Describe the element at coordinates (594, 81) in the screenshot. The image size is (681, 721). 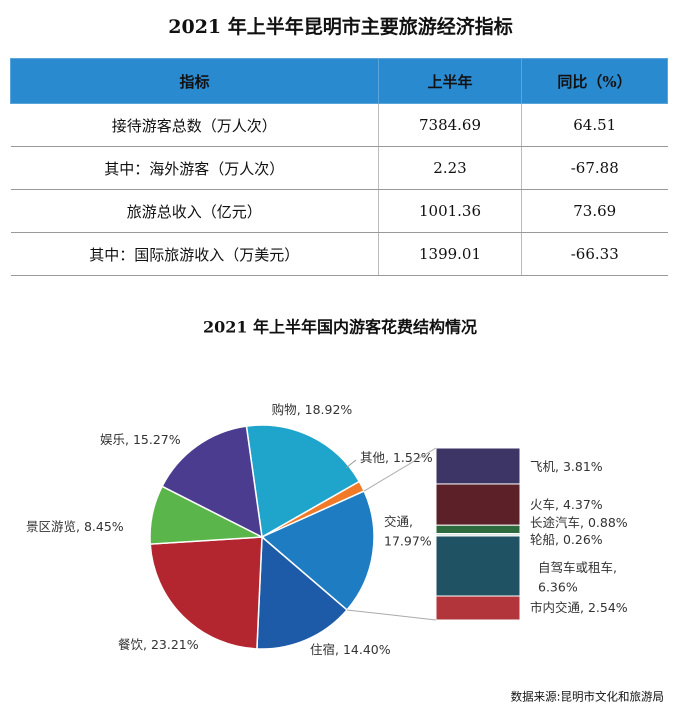
I see `header-cell: 同比（%）` at that location.